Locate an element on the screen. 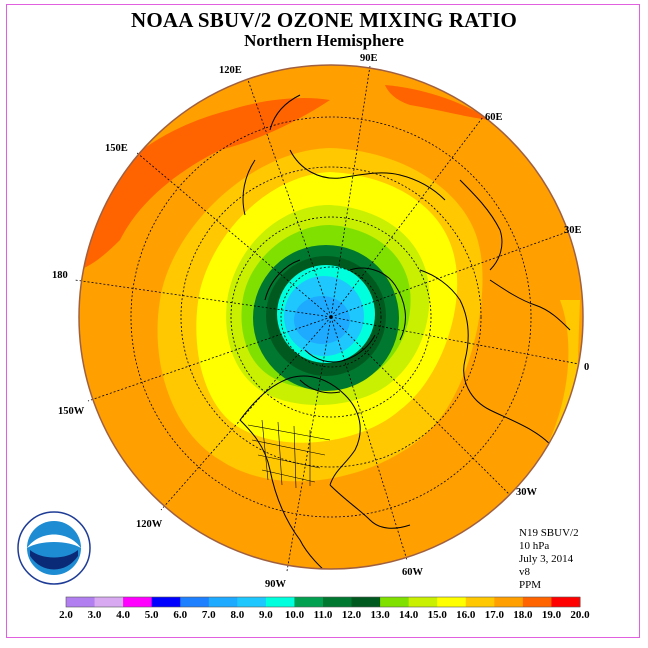 The width and height of the screenshot is (648, 648). lon-label-90w: 90W is located at coordinates (276, 584).